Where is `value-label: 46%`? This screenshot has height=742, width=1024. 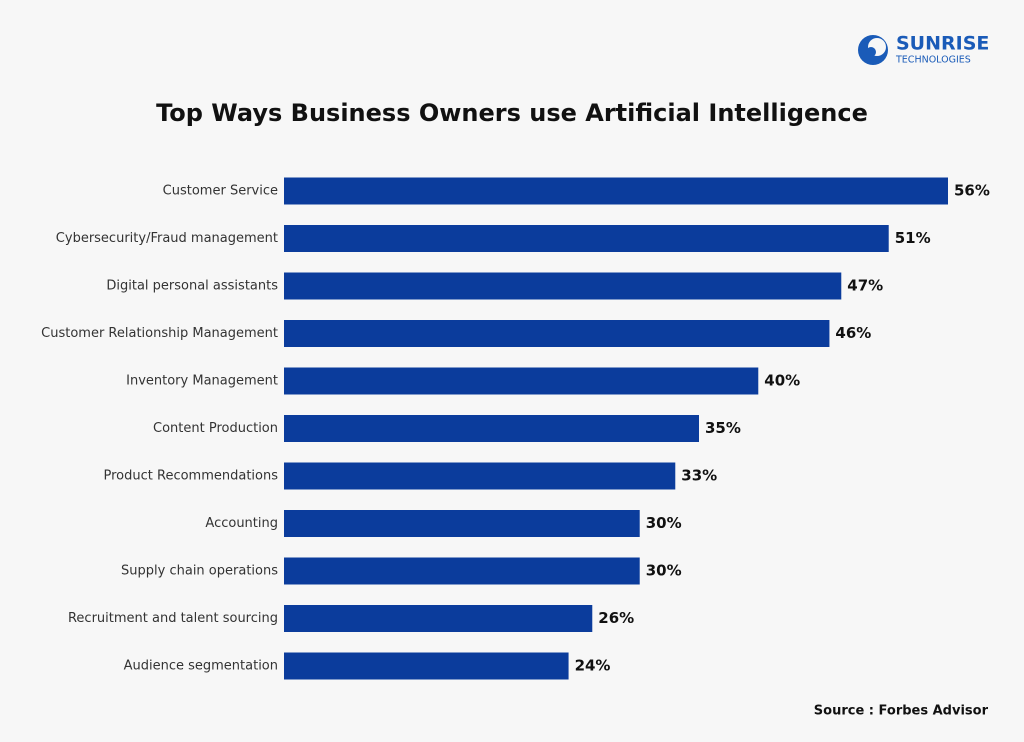 value-label: 46% is located at coordinates (853, 333).